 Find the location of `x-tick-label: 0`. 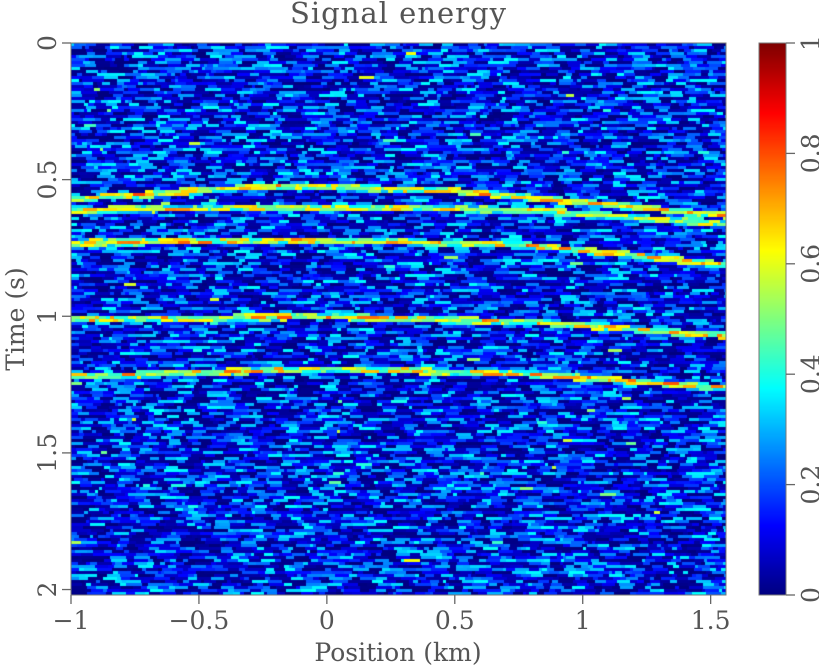

x-tick-label: 0 is located at coordinates (327, 620).